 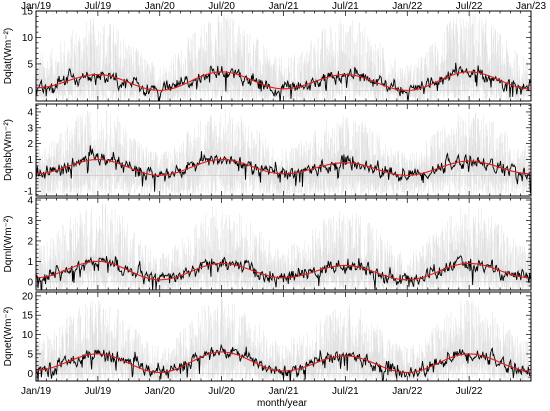 I want to click on y-axis-title: Dqnet(Wm⁻²), so click(x=8, y=337).